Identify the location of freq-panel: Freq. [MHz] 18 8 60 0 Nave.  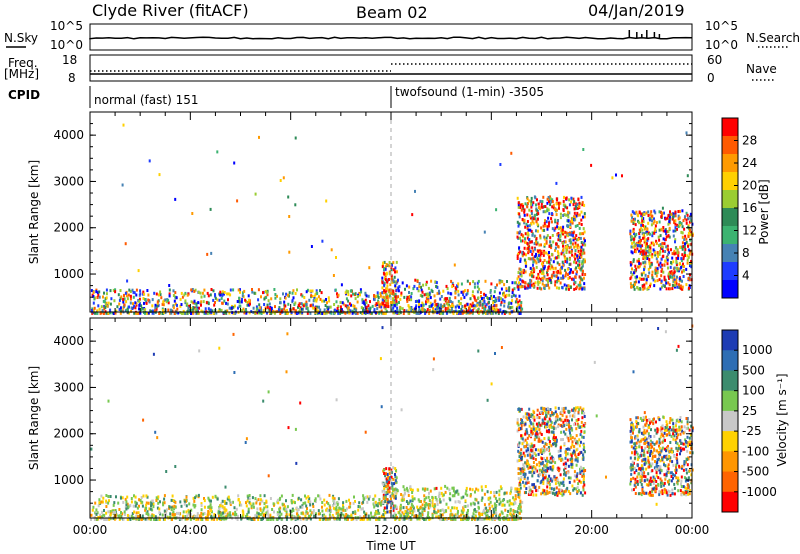
(390, 69).